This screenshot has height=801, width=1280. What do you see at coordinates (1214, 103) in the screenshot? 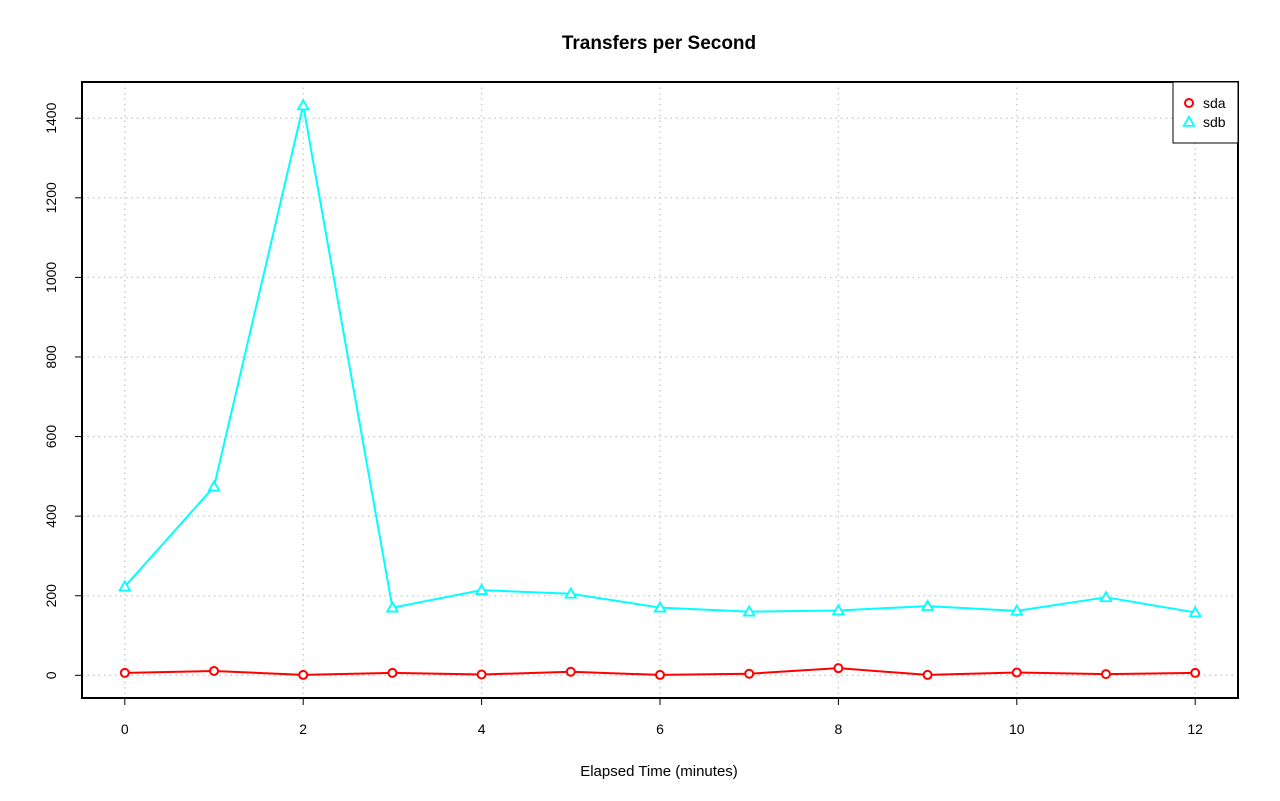
I see `legend-label-sda: sda` at bounding box center [1214, 103].